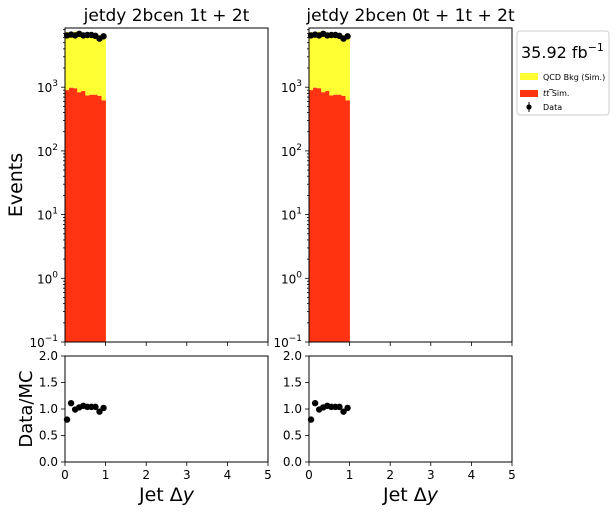 The height and width of the screenshot is (514, 616). Describe the element at coordinates (268, 475) in the screenshot. I see `ratio-x-tick-label: 5` at that location.